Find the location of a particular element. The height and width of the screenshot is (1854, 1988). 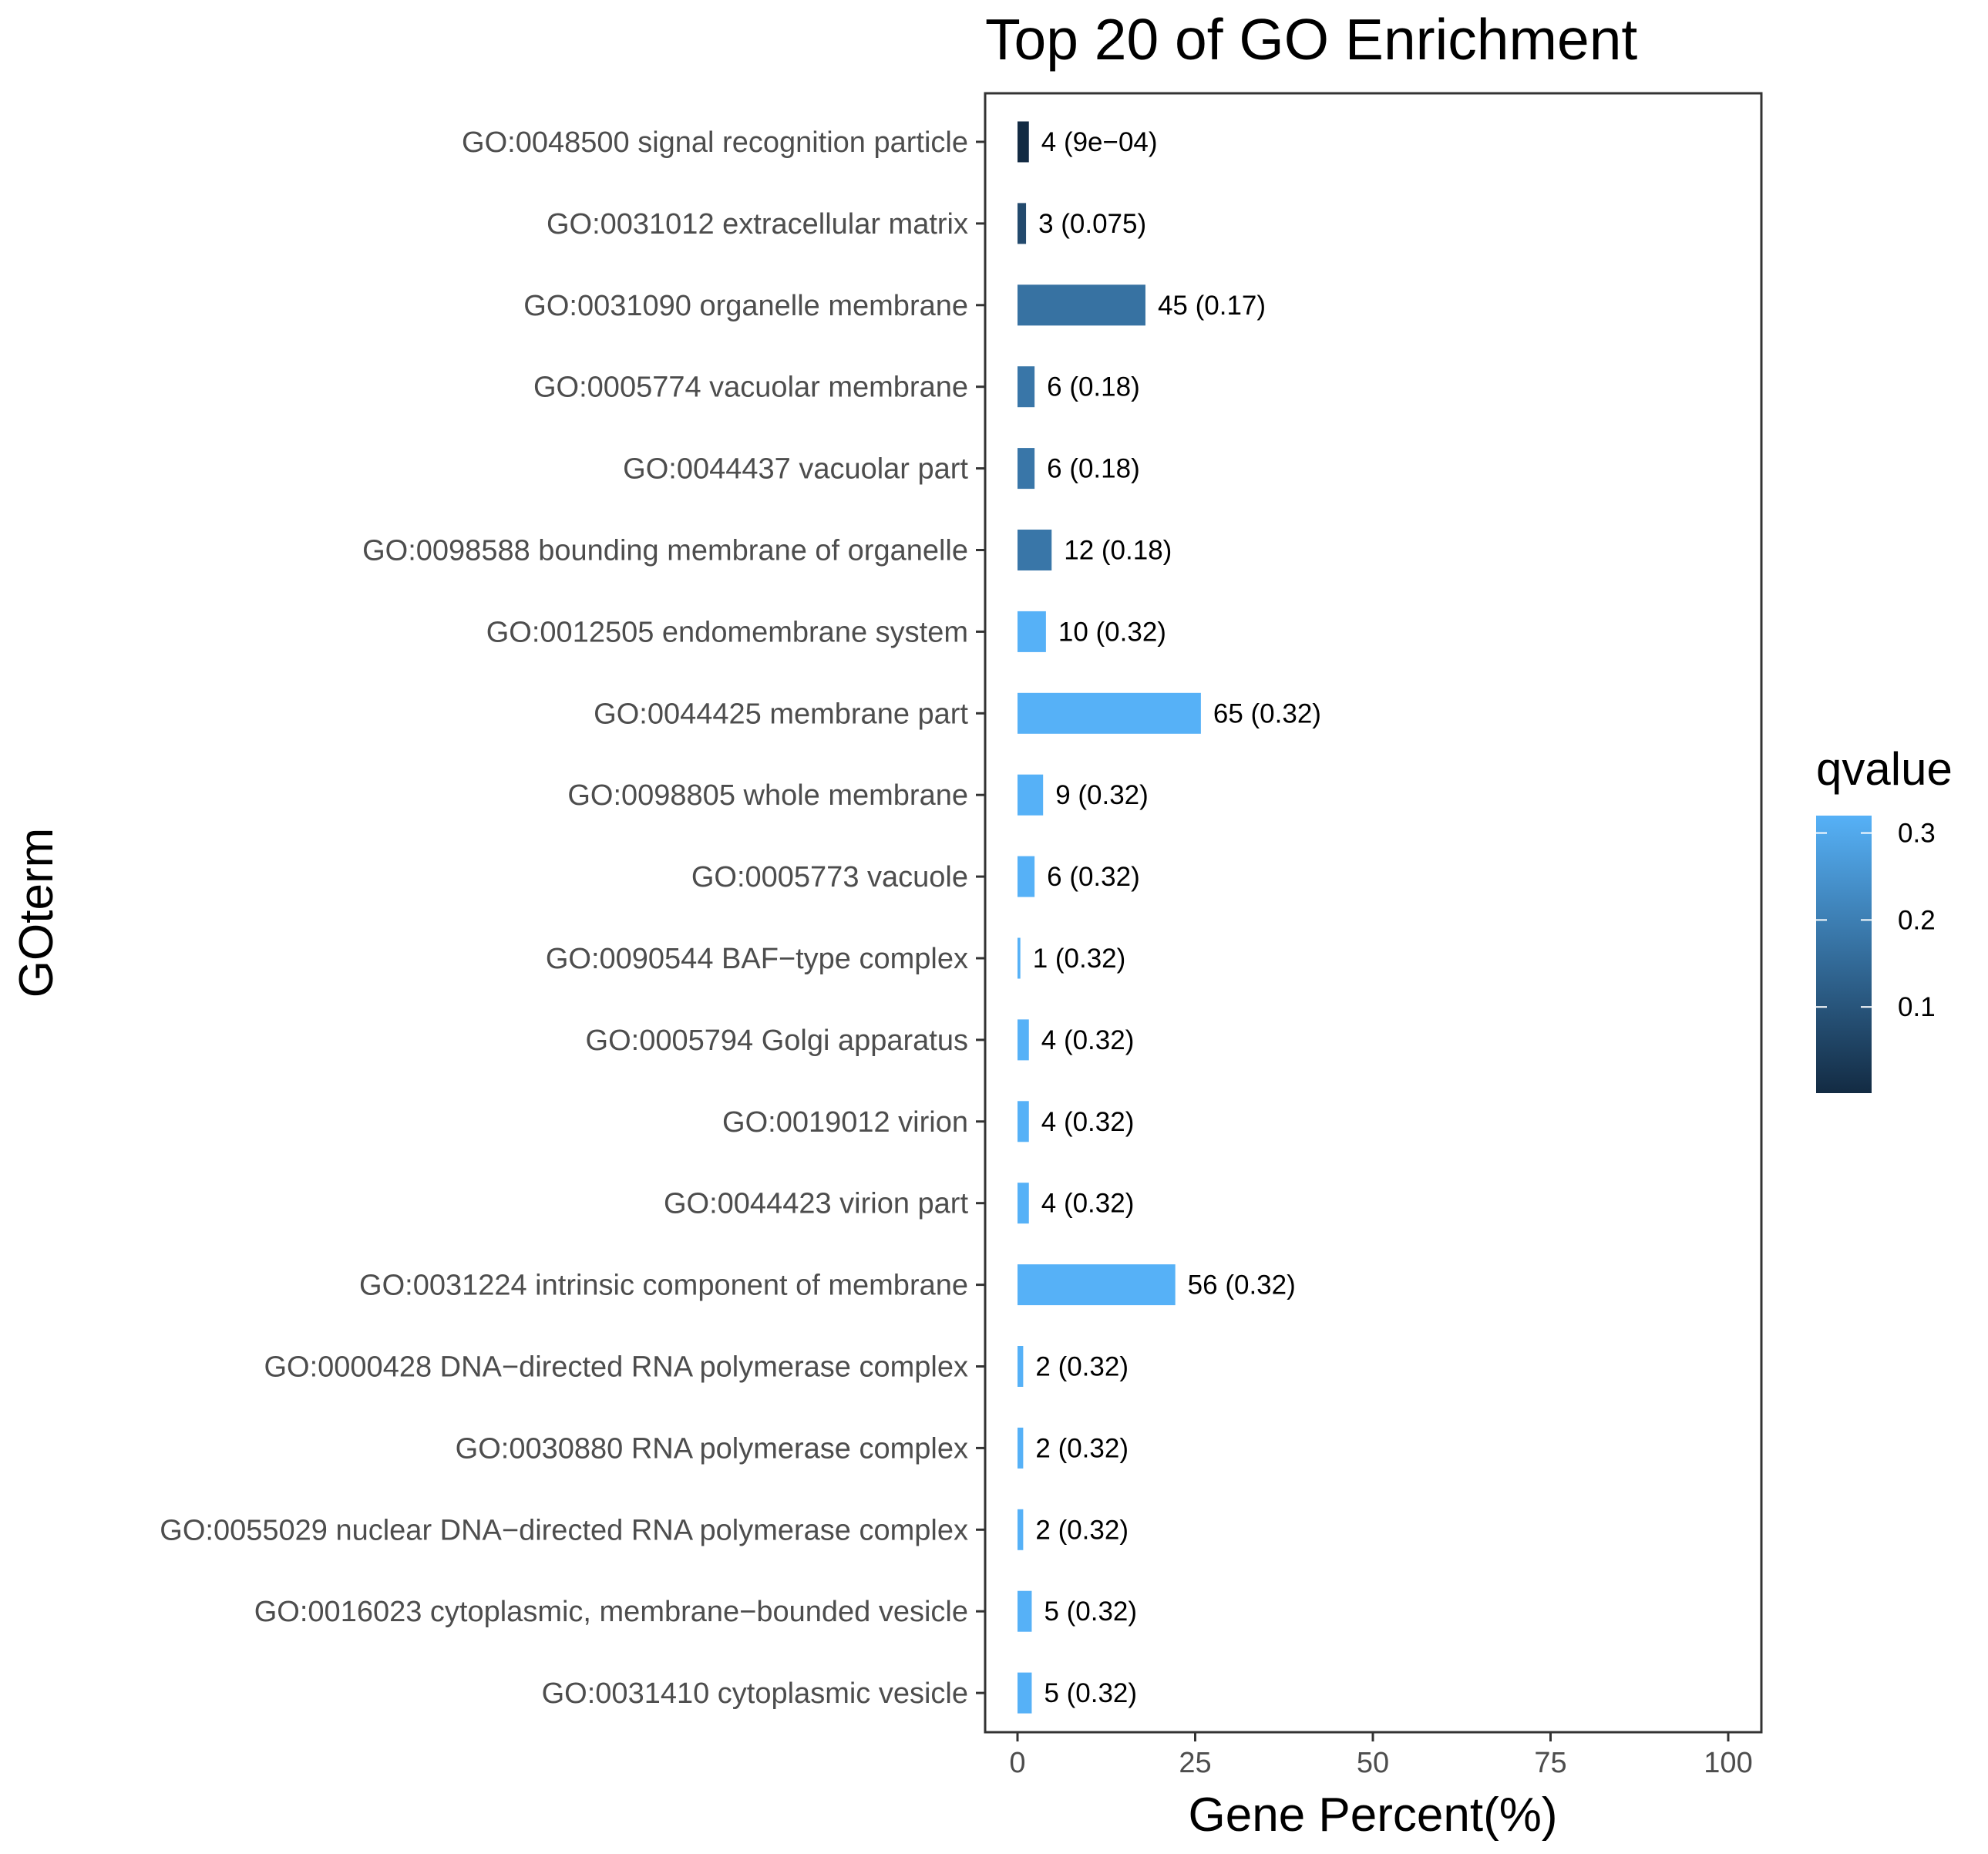

legend-tick-label: 0.3 is located at coordinates (1917, 834).